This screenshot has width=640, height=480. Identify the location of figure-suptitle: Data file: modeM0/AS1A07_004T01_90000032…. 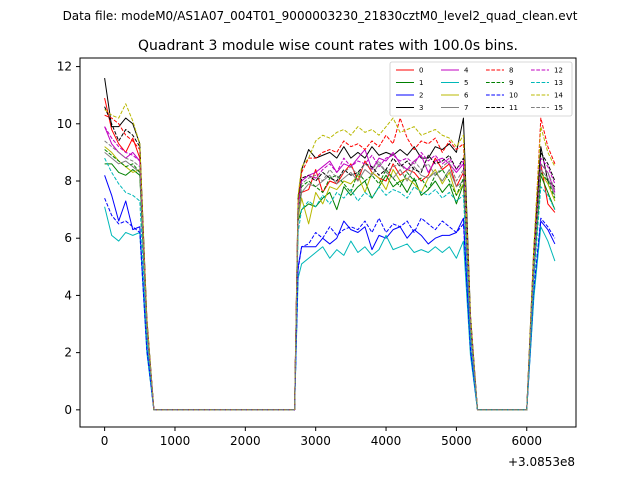
(320, 16).